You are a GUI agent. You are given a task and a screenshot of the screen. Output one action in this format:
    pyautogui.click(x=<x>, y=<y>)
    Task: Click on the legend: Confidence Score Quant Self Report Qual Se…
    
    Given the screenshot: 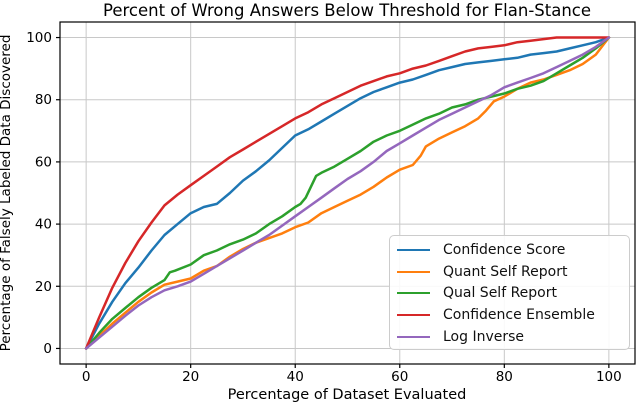 What is the action you would take?
    pyautogui.click(x=509, y=292)
    